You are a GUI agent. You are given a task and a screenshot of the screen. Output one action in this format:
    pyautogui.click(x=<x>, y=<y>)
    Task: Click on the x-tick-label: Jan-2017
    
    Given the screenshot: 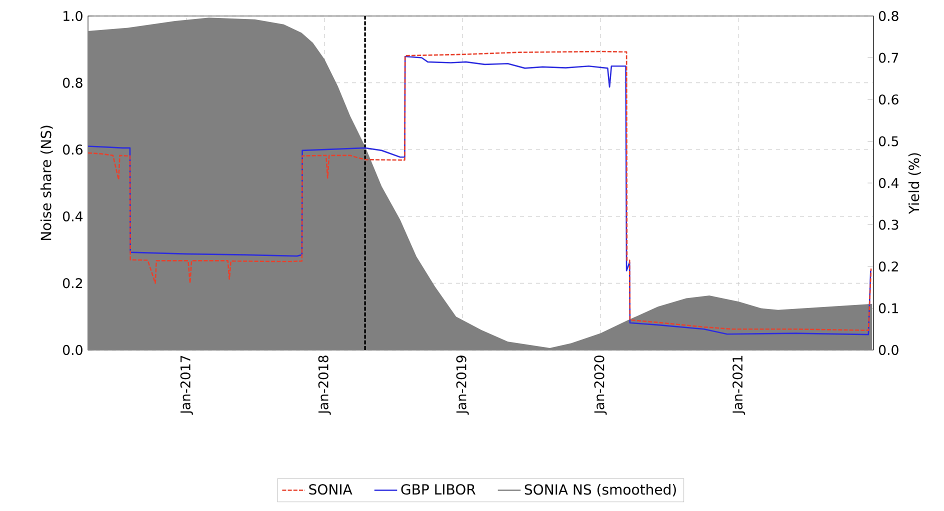 What is the action you would take?
    pyautogui.click(x=186, y=385)
    